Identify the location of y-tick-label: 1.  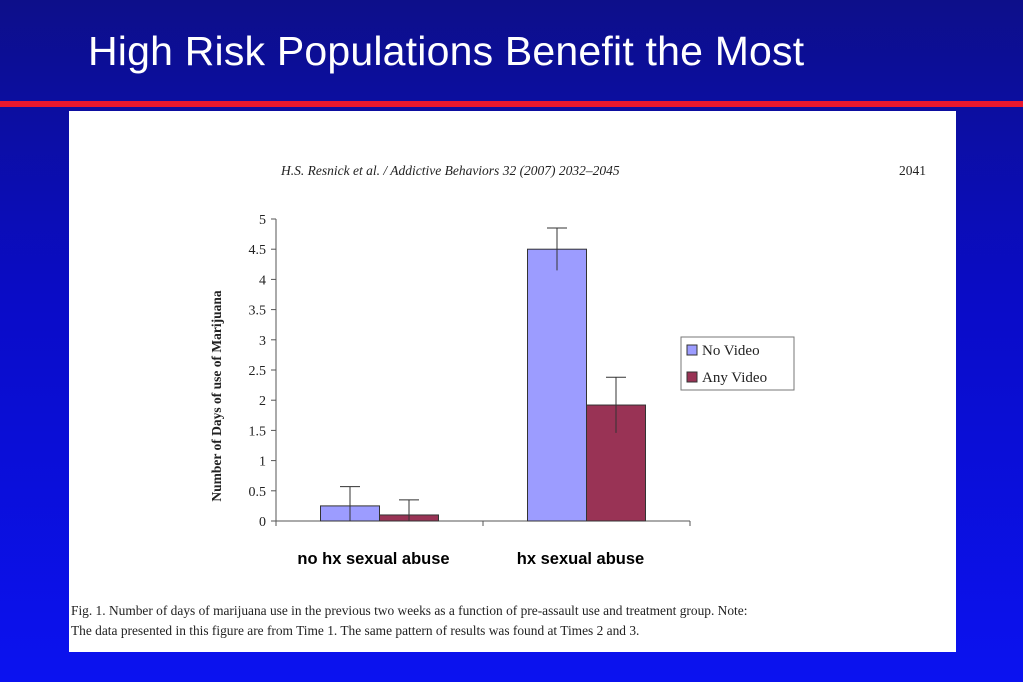
(262, 462).